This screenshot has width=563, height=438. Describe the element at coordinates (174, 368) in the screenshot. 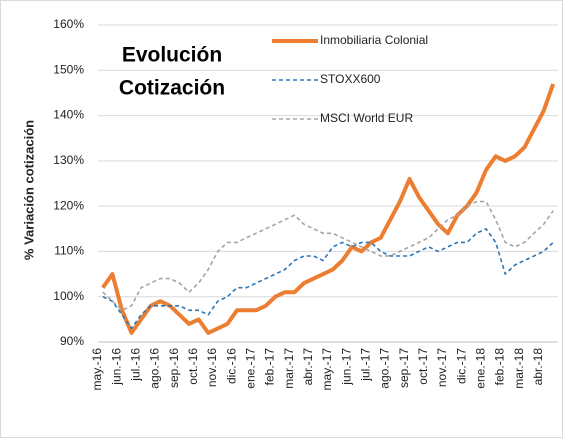

I see `x-tick-label: sep.-16` at that location.